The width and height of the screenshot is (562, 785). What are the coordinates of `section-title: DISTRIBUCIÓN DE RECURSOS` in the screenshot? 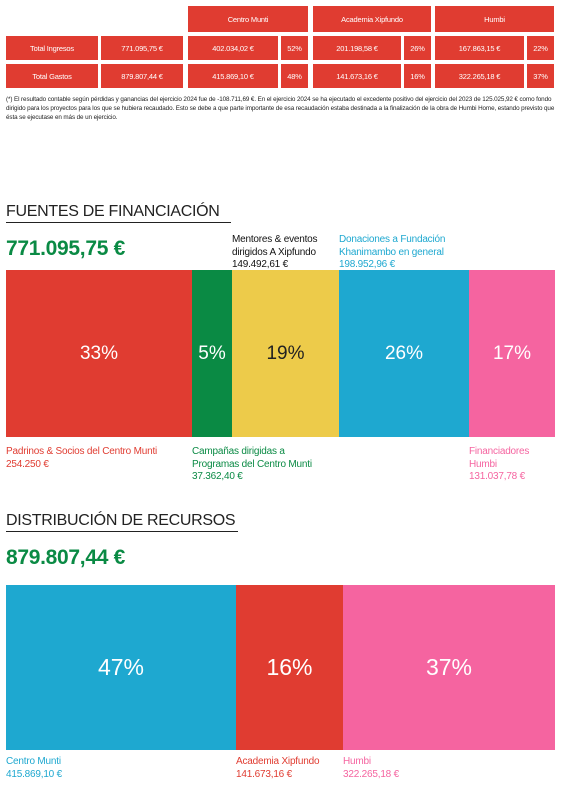 It's located at (122, 522).